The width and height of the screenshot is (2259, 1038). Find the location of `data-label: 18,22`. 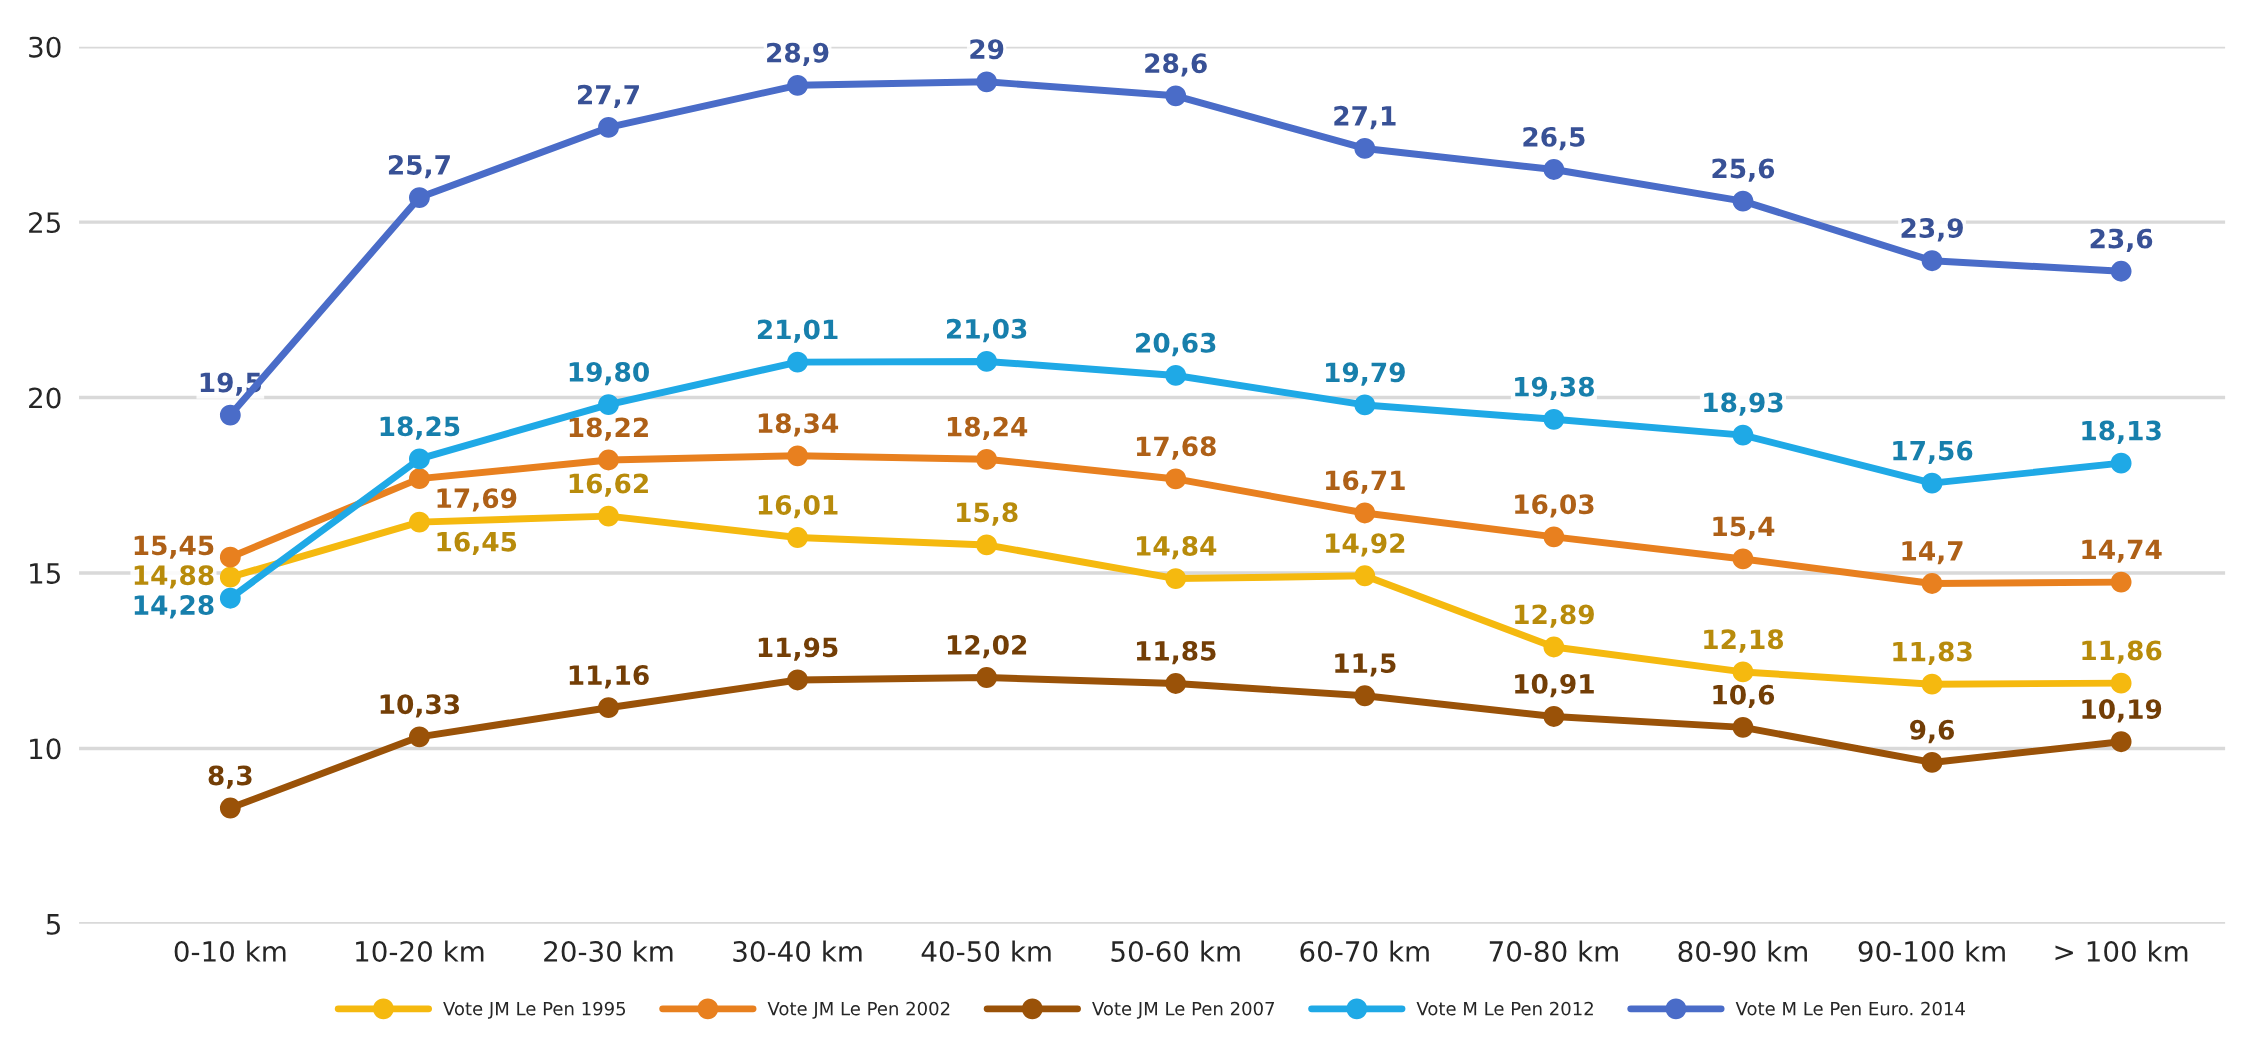

data-label: 18,22 is located at coordinates (608, 429).